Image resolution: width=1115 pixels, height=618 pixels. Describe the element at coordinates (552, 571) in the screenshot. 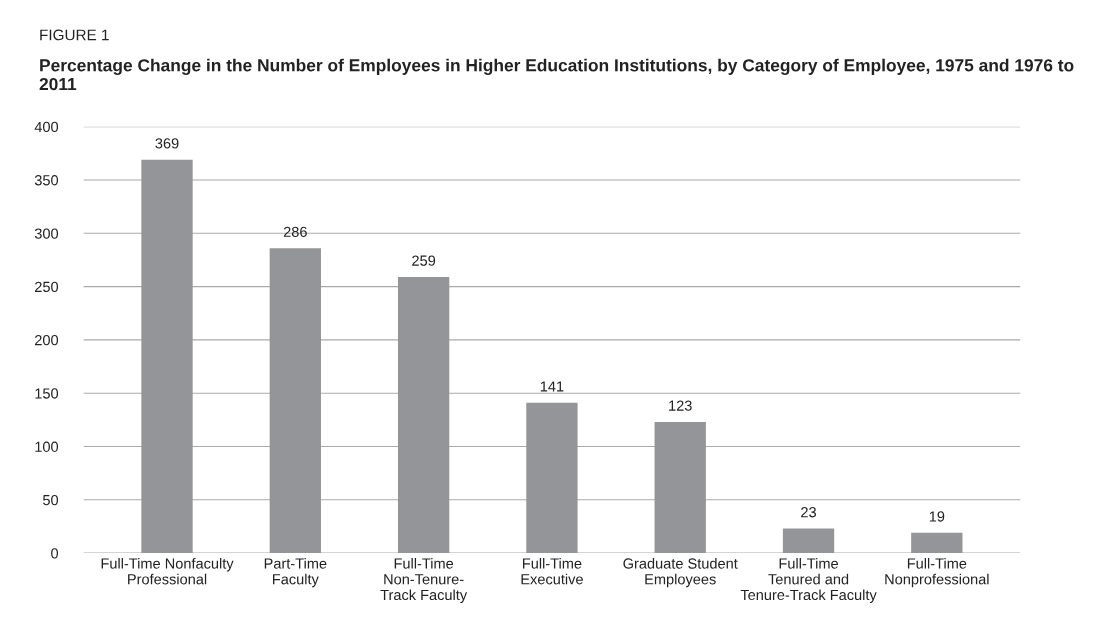

I see `x-tick-label: Full-Time Executive` at that location.